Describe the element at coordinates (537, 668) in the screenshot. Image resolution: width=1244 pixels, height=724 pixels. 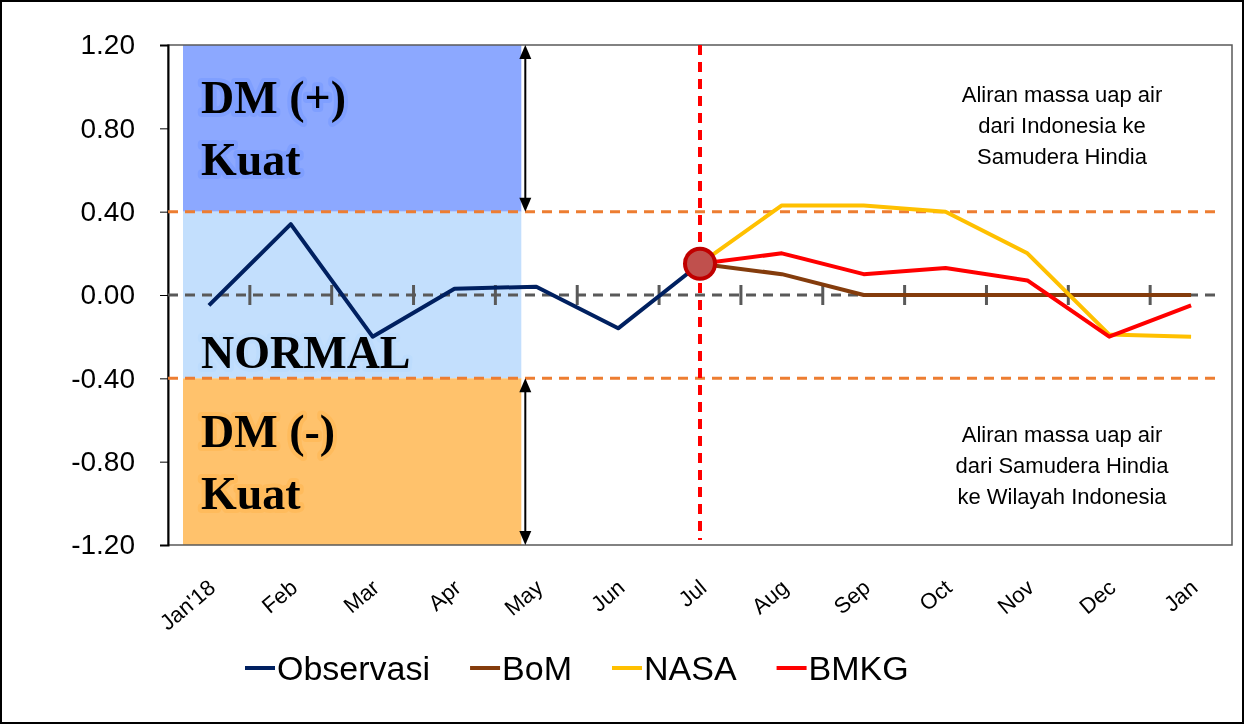
I see `legend-label: BoM` at that location.